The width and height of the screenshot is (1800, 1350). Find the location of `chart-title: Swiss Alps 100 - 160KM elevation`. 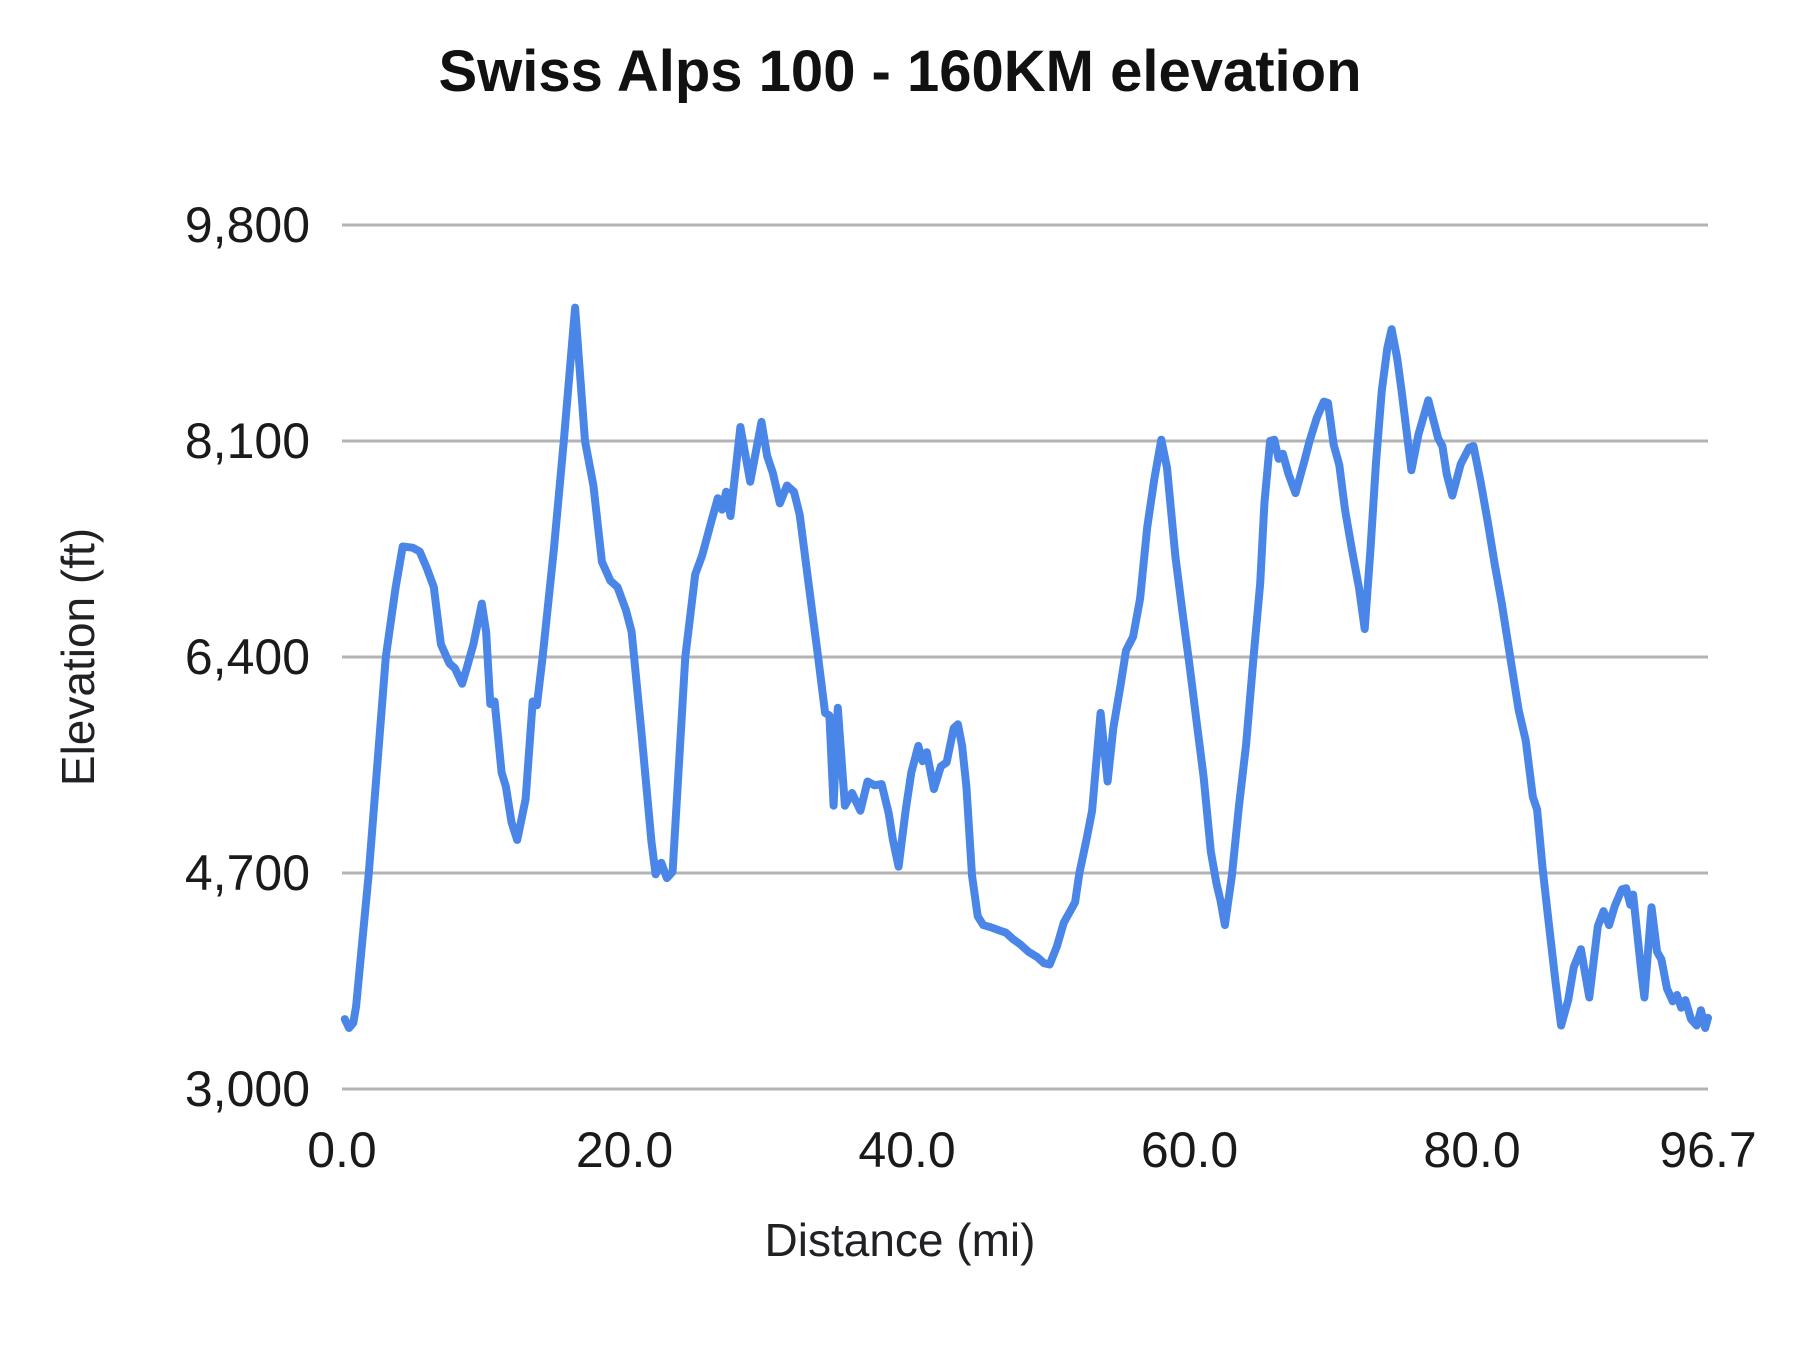

chart-title: Swiss Alps 100 - 160KM elevation is located at coordinates (900, 71).